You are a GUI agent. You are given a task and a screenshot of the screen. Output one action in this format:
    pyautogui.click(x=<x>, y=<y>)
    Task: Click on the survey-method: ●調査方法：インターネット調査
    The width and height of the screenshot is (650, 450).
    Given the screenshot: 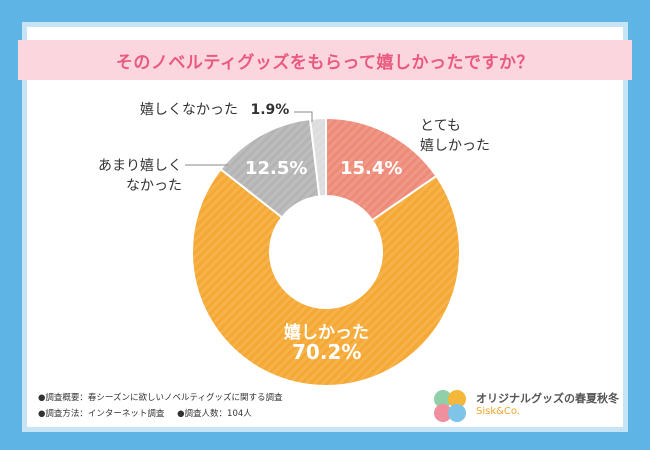 What is the action you would take?
    pyautogui.click(x=101, y=414)
    